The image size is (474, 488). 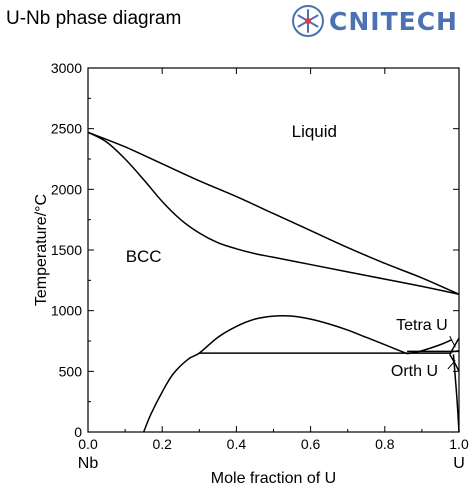 What do you see at coordinates (459, 463) in the screenshot?
I see `x-end-label-right: U` at bounding box center [459, 463].